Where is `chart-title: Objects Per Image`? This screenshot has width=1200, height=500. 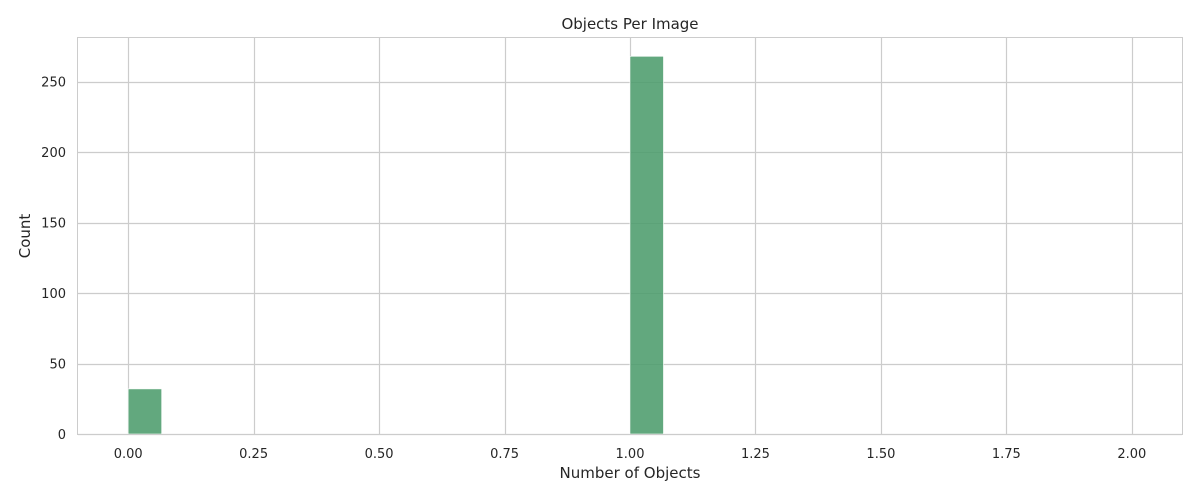 chart-title: Objects Per Image is located at coordinates (629, 24).